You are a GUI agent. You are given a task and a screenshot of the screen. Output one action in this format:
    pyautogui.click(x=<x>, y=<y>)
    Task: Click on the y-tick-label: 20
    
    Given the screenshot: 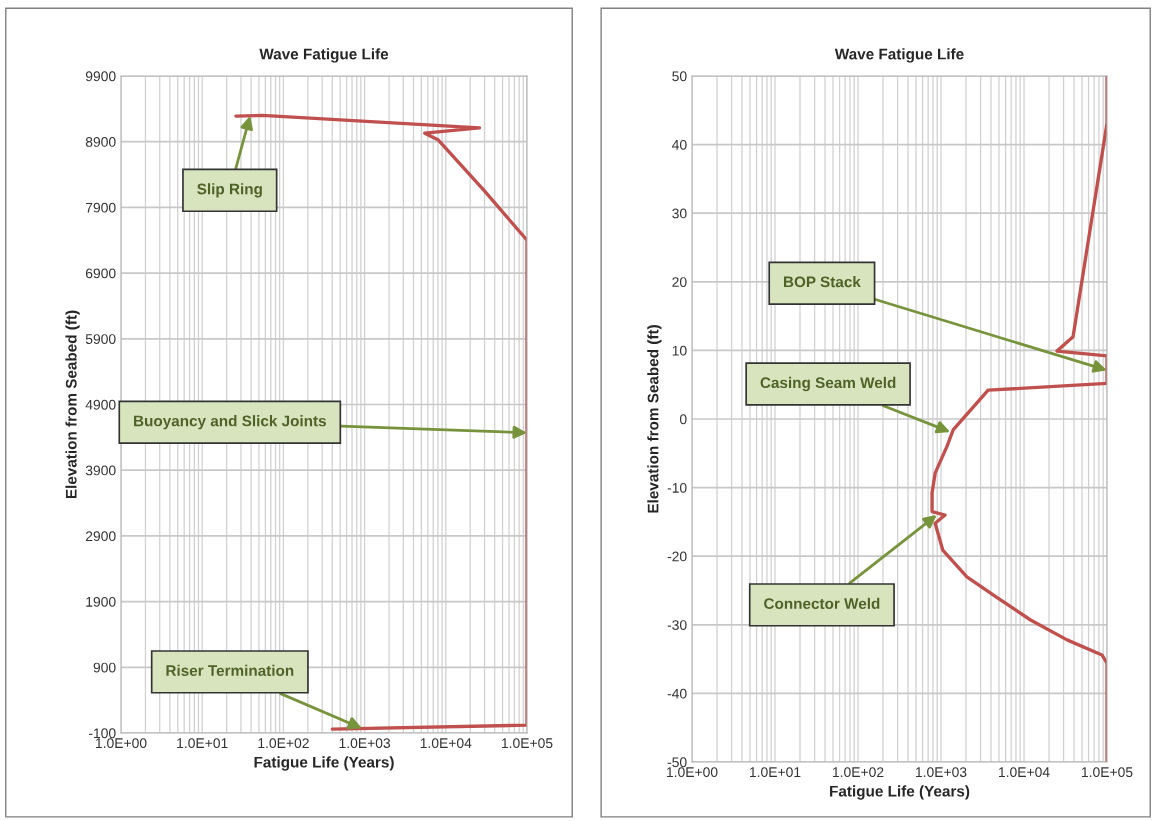 What is the action you would take?
    pyautogui.click(x=679, y=282)
    